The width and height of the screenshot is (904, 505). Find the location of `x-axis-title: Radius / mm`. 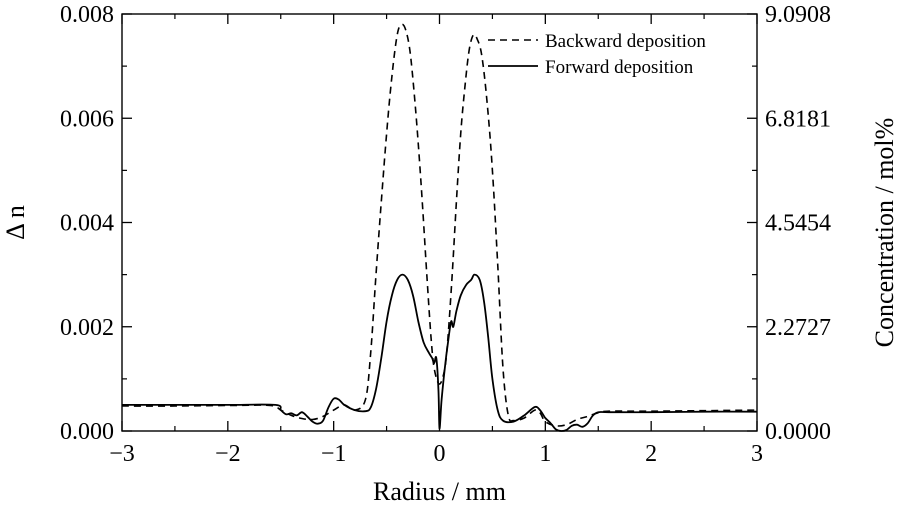

x-axis-title: Radius / mm is located at coordinates (439, 491).